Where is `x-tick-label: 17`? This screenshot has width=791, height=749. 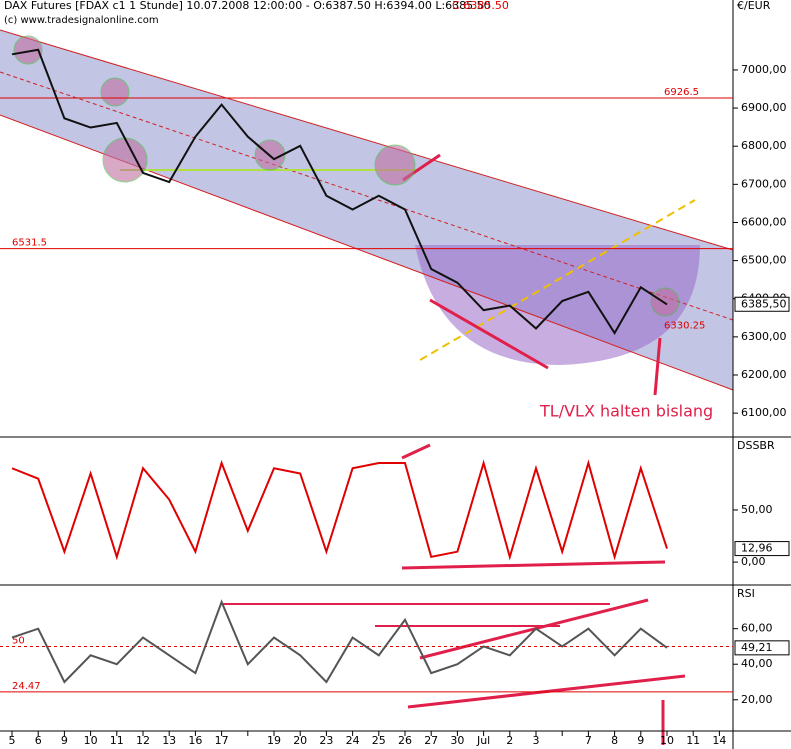 x-tick-label: 17 is located at coordinates (222, 740).